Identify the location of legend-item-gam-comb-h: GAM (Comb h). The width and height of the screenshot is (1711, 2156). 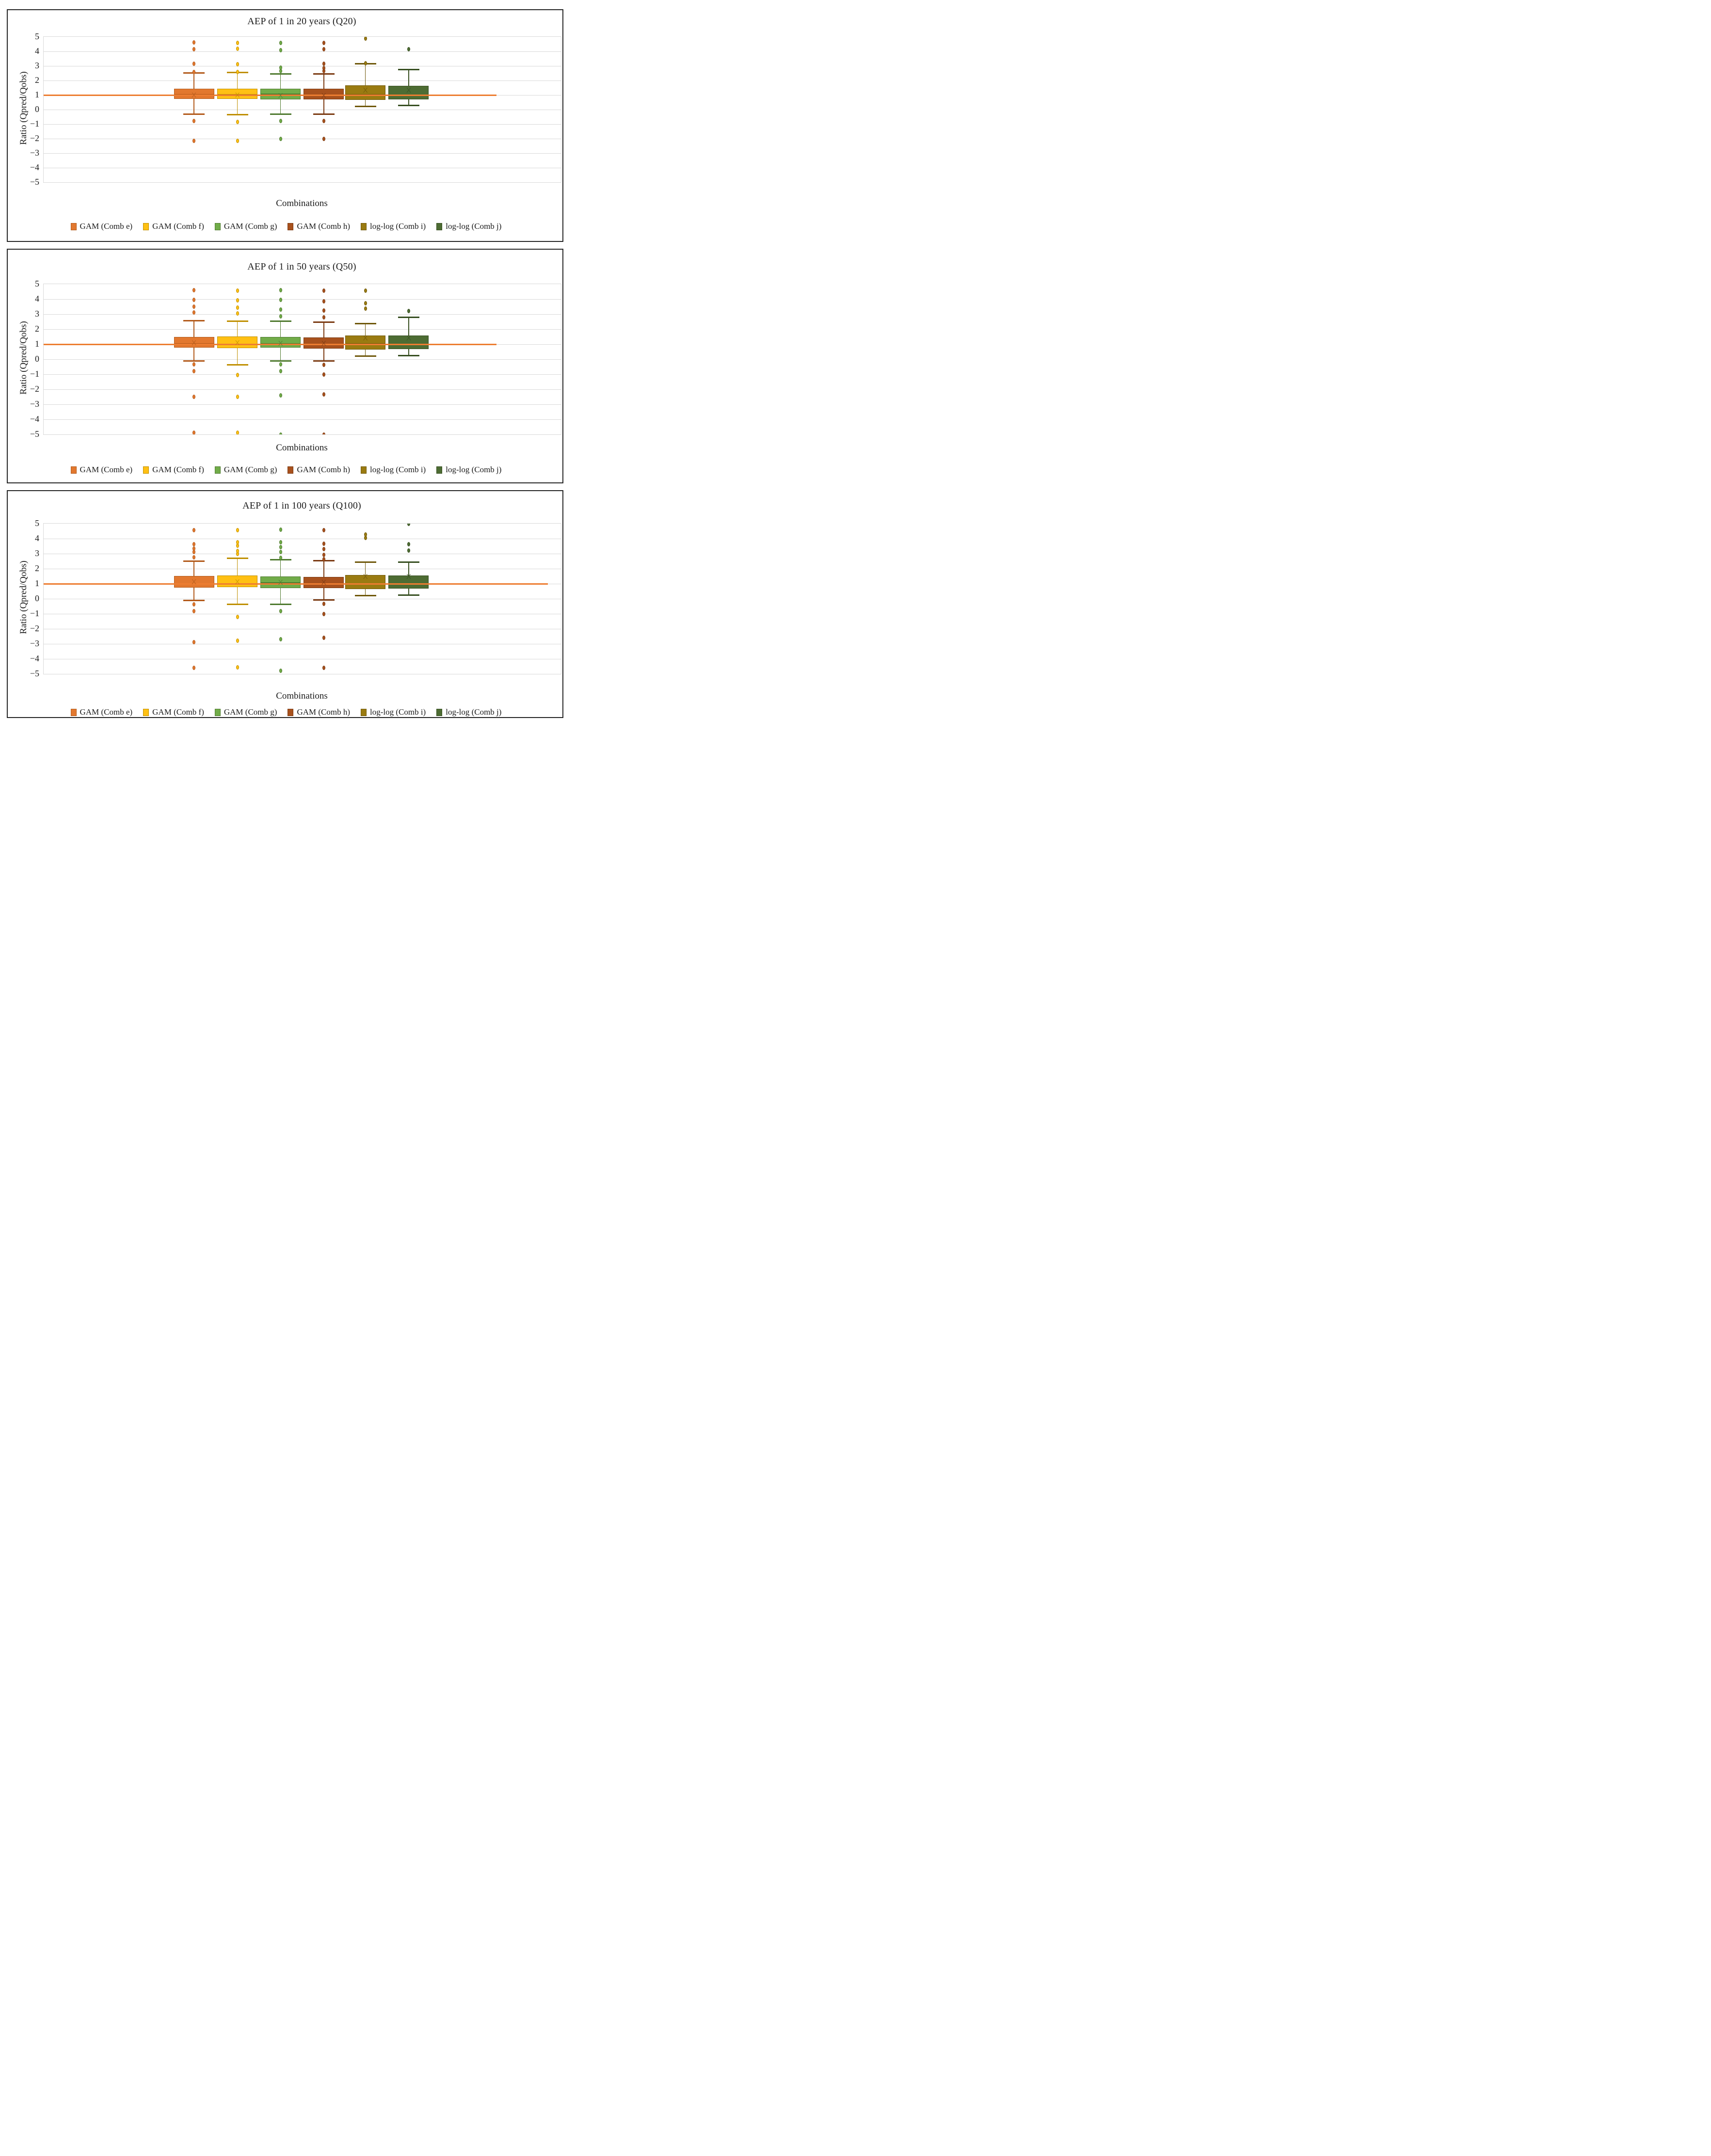
(319, 712).